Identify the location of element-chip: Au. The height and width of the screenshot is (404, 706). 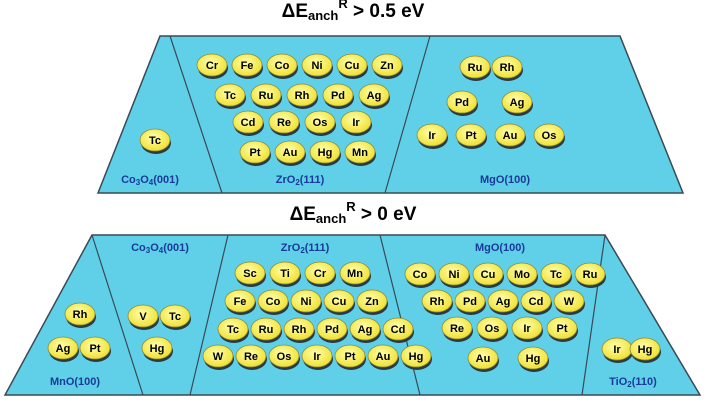
(383, 357).